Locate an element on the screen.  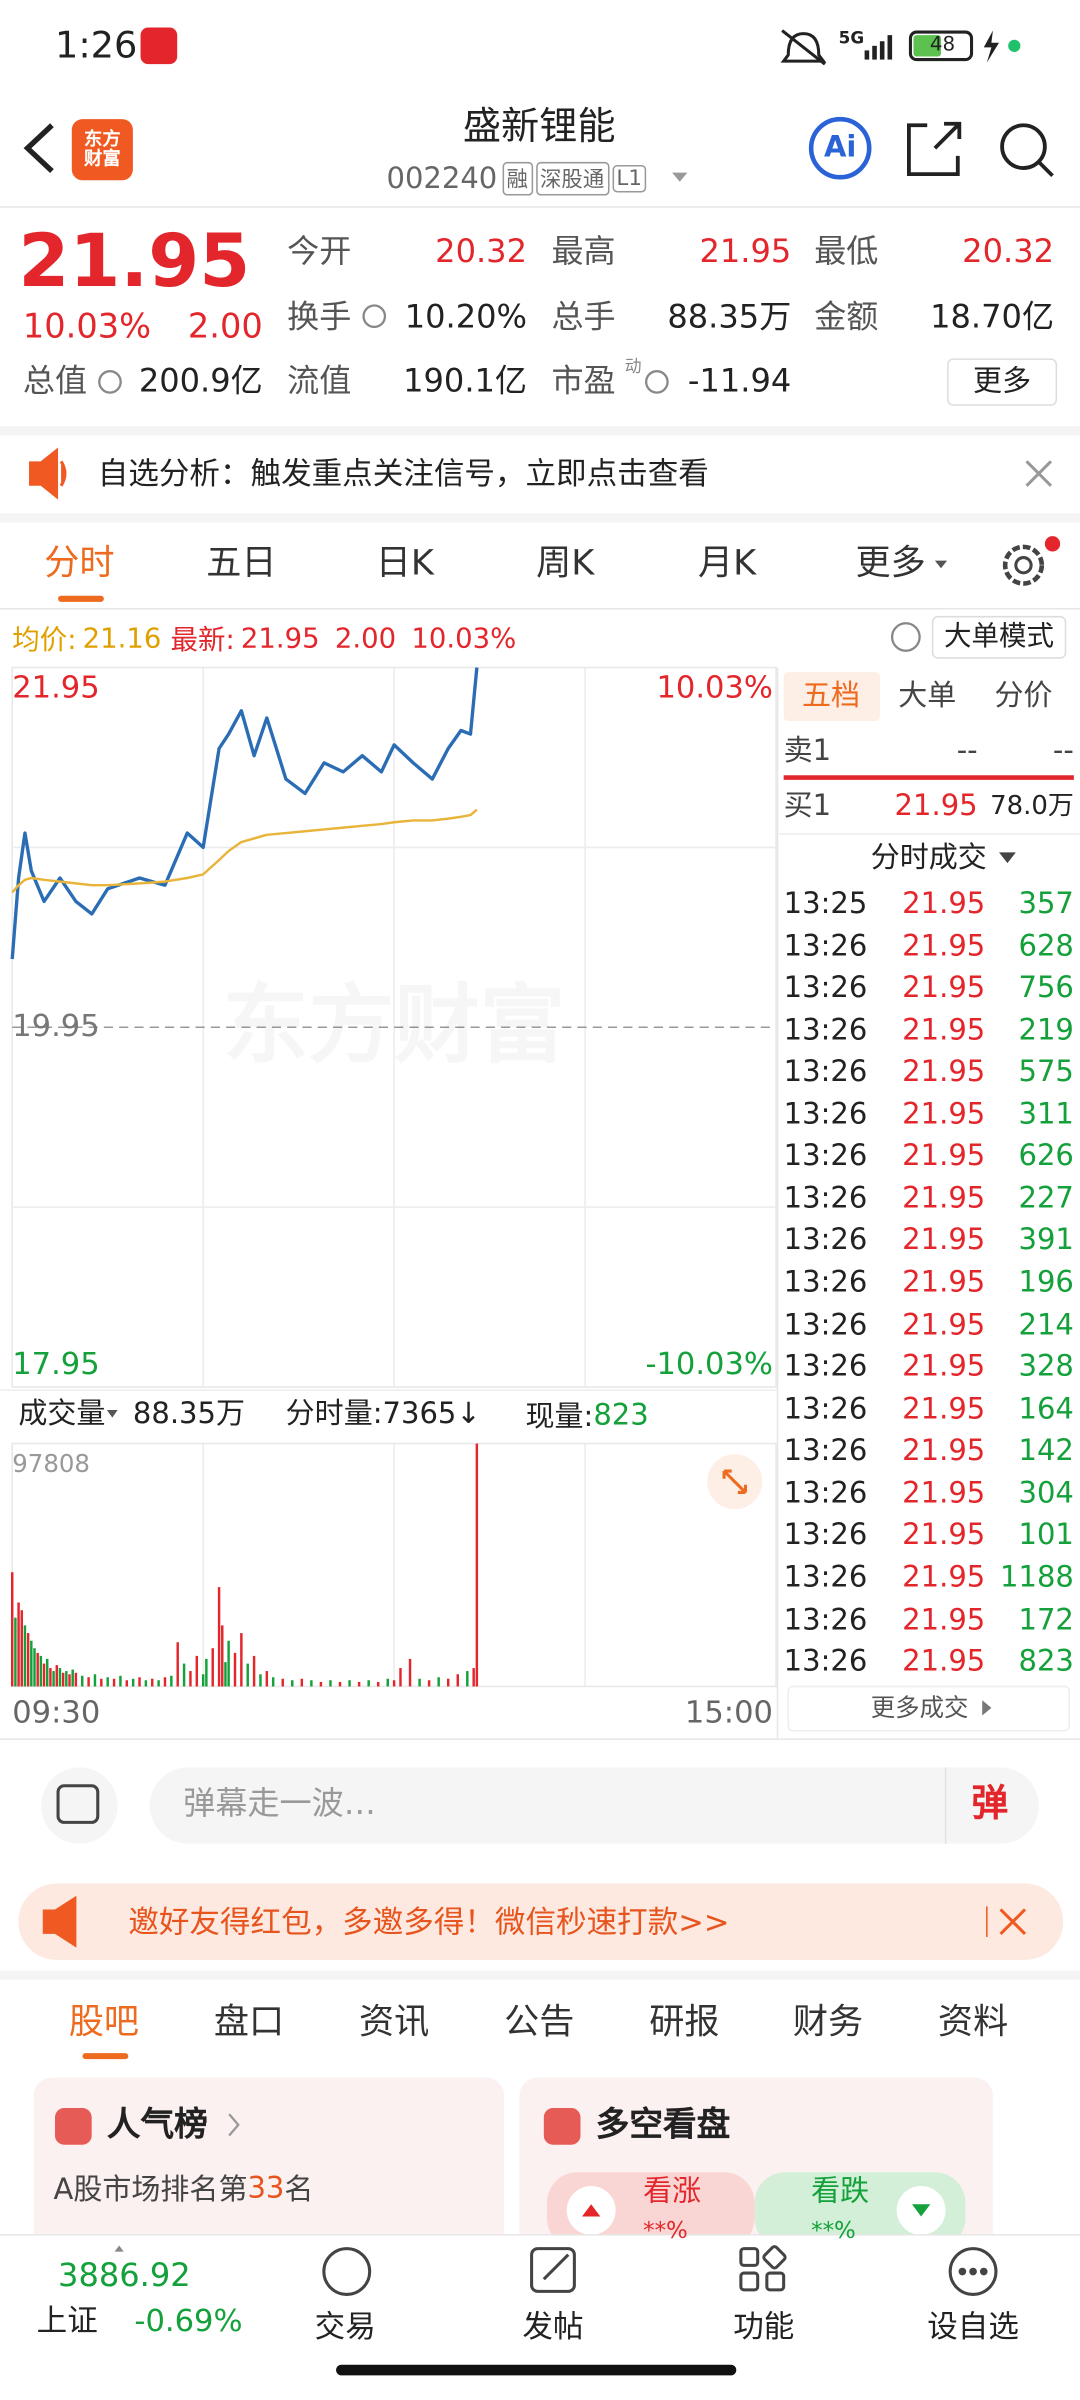
big-order-mode: 大单模式 is located at coordinates (999, 637).